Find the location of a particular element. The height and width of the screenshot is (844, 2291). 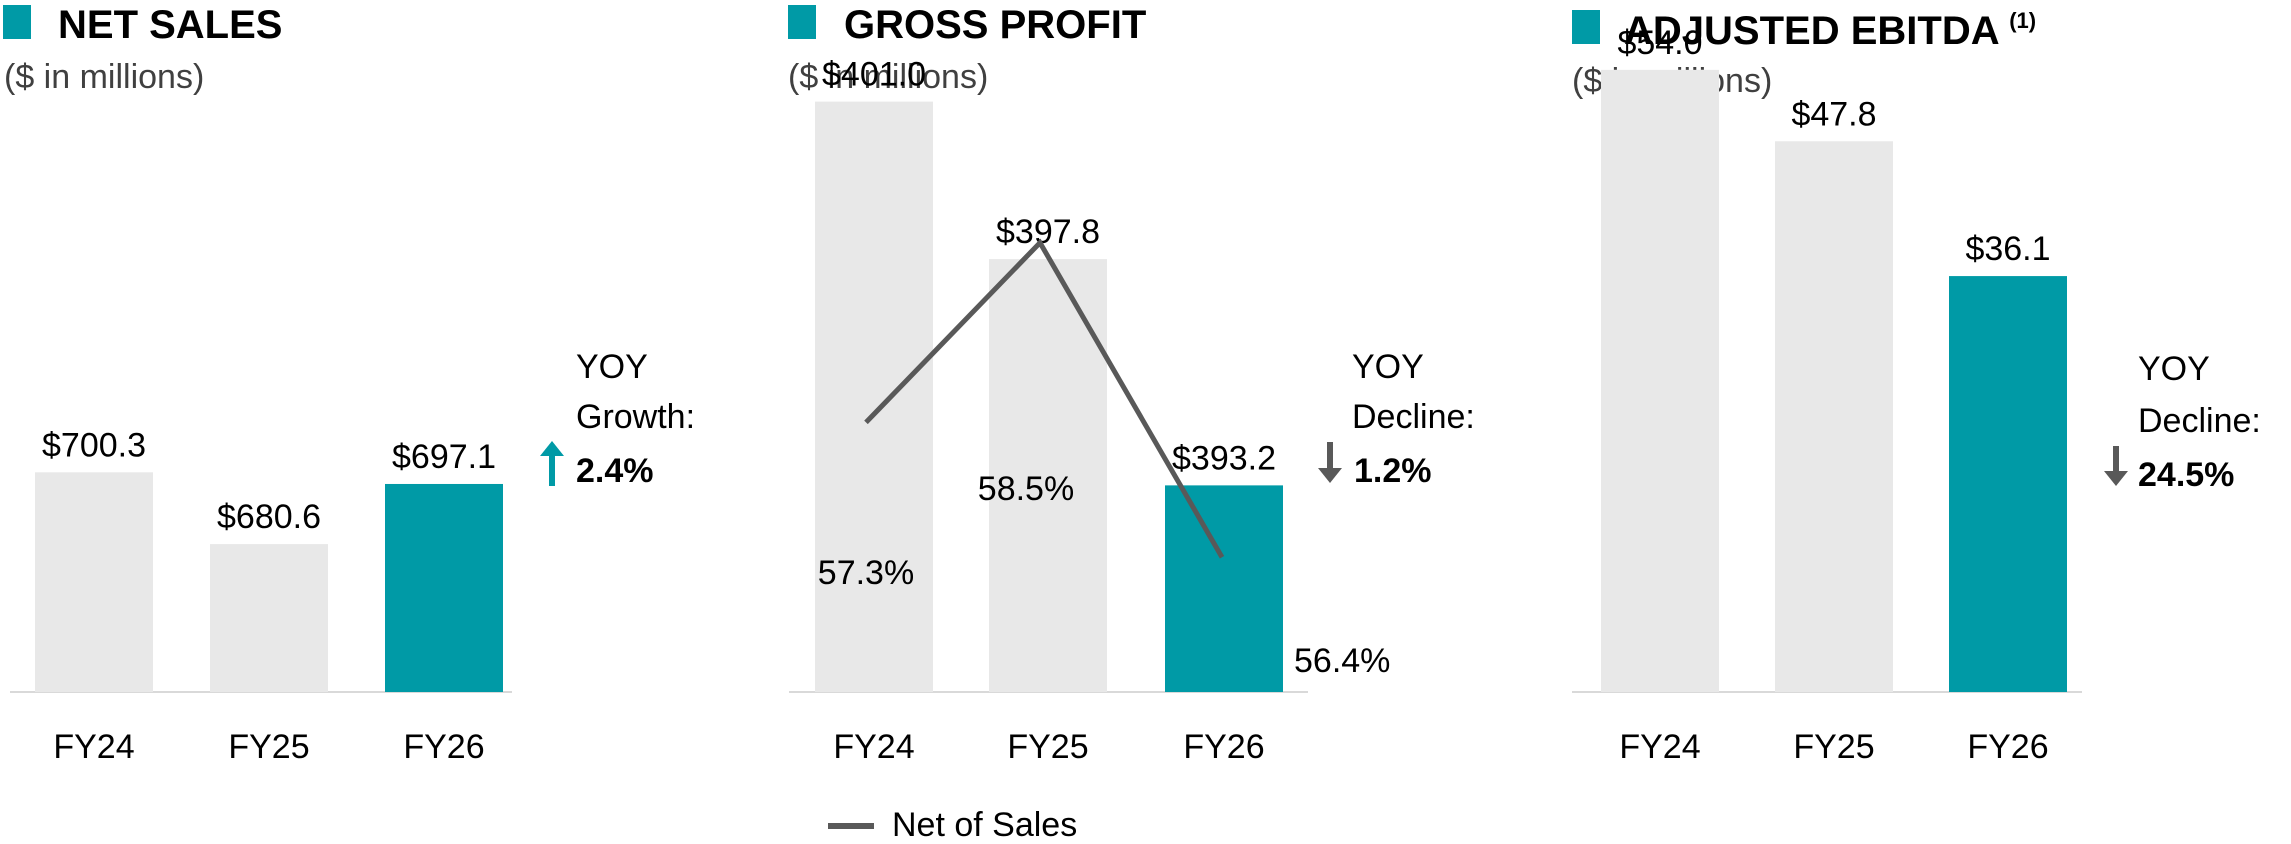

data-label: $54.0 is located at coordinates (1659, 43).